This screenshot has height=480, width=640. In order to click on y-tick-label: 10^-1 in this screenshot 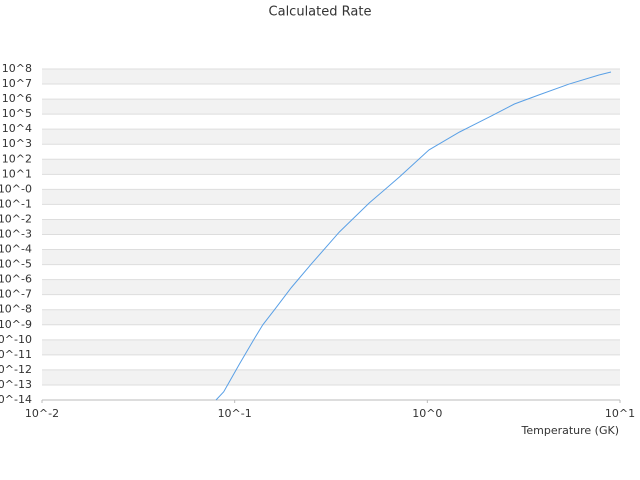, I will do `click(16, 203)`.